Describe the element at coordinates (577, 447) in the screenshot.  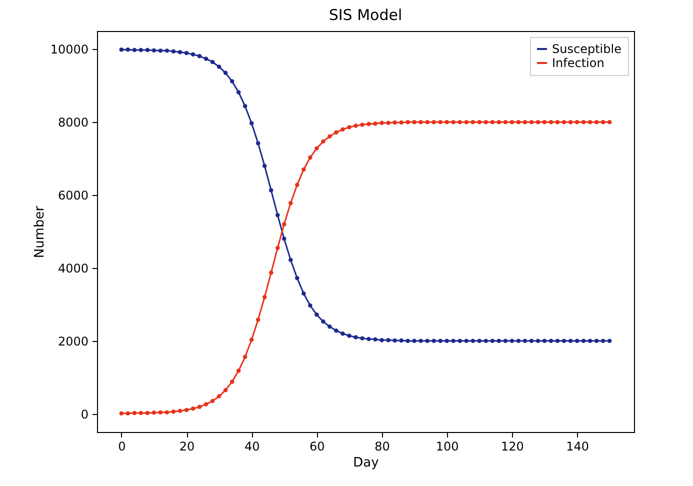
I see `x-tick-label: 140` at that location.